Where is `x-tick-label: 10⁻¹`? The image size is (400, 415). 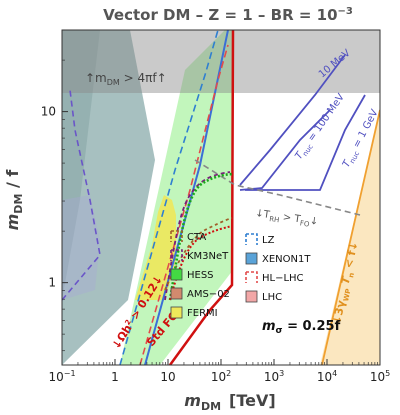
x-tick-label: 10⁻¹ is located at coordinates (61, 376).